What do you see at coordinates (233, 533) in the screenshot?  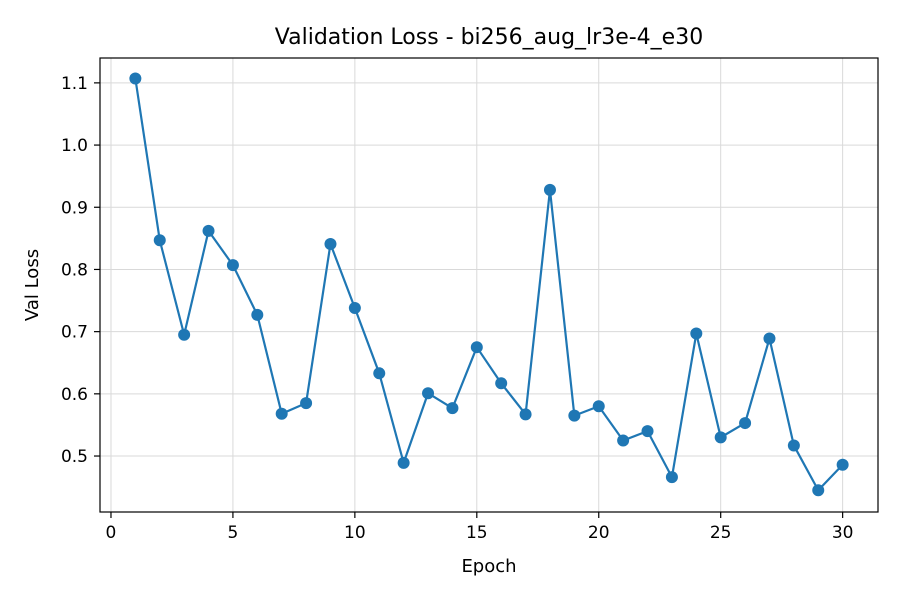 I see `x-tick-label: 5` at bounding box center [233, 533].